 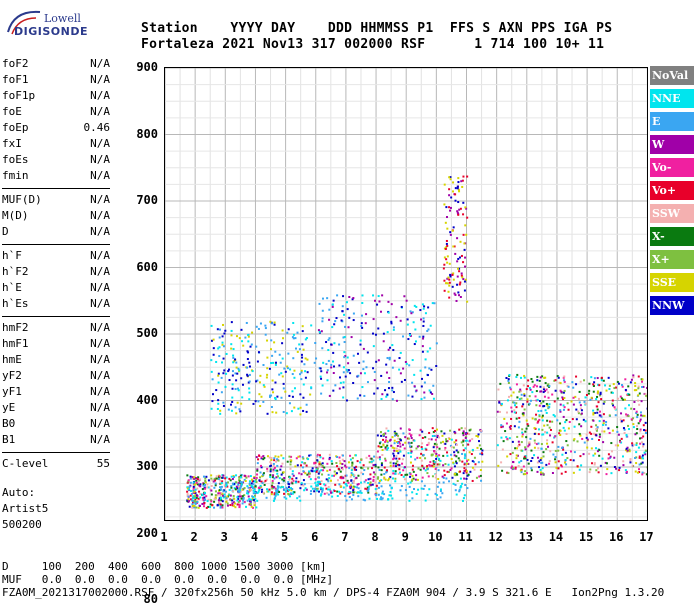 I want to click on x-tick-label: 16, so click(x=616, y=537).